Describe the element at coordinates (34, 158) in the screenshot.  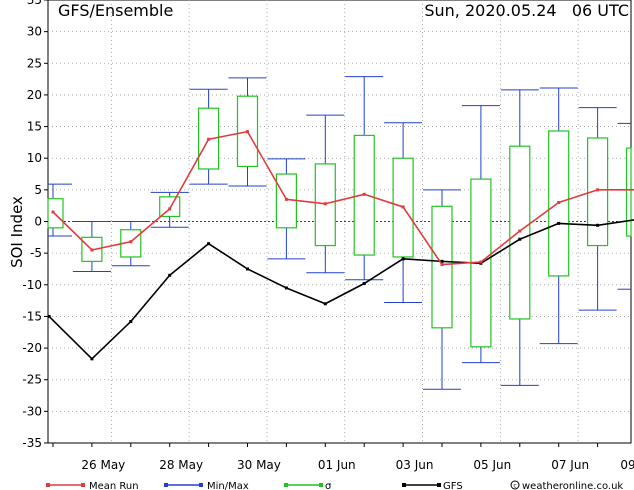
I see `y-tick-label: 10` at that location.